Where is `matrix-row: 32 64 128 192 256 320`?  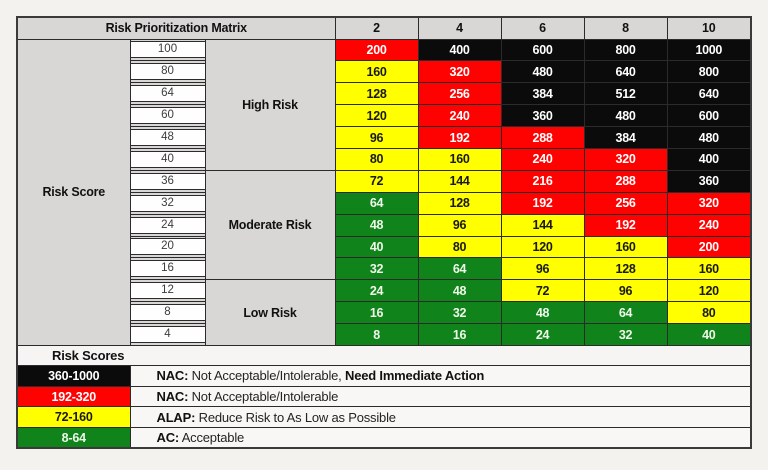 matrix-row: 32 64 128 192 256 320 is located at coordinates (384, 203).